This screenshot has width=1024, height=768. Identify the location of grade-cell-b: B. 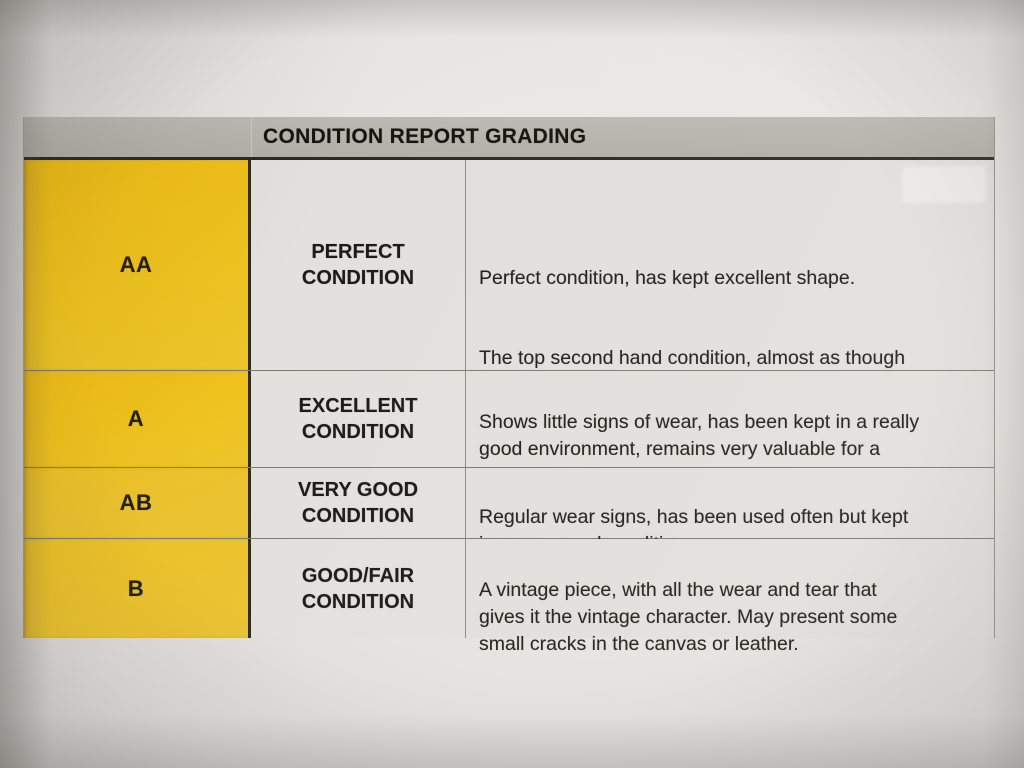
(137, 588).